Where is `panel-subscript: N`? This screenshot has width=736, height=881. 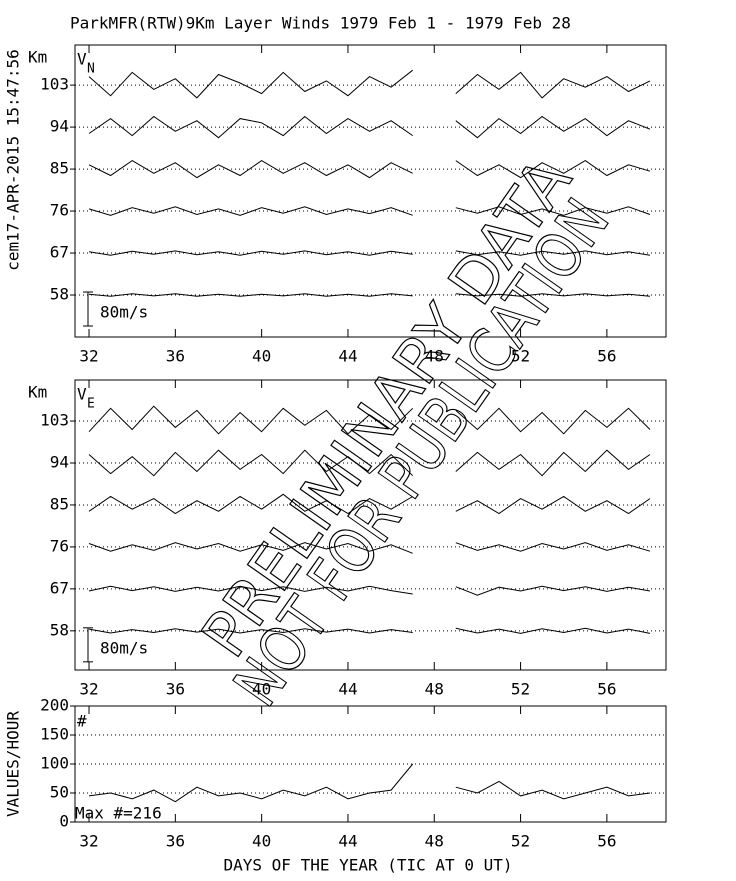 panel-subscript: N is located at coordinates (91, 69).